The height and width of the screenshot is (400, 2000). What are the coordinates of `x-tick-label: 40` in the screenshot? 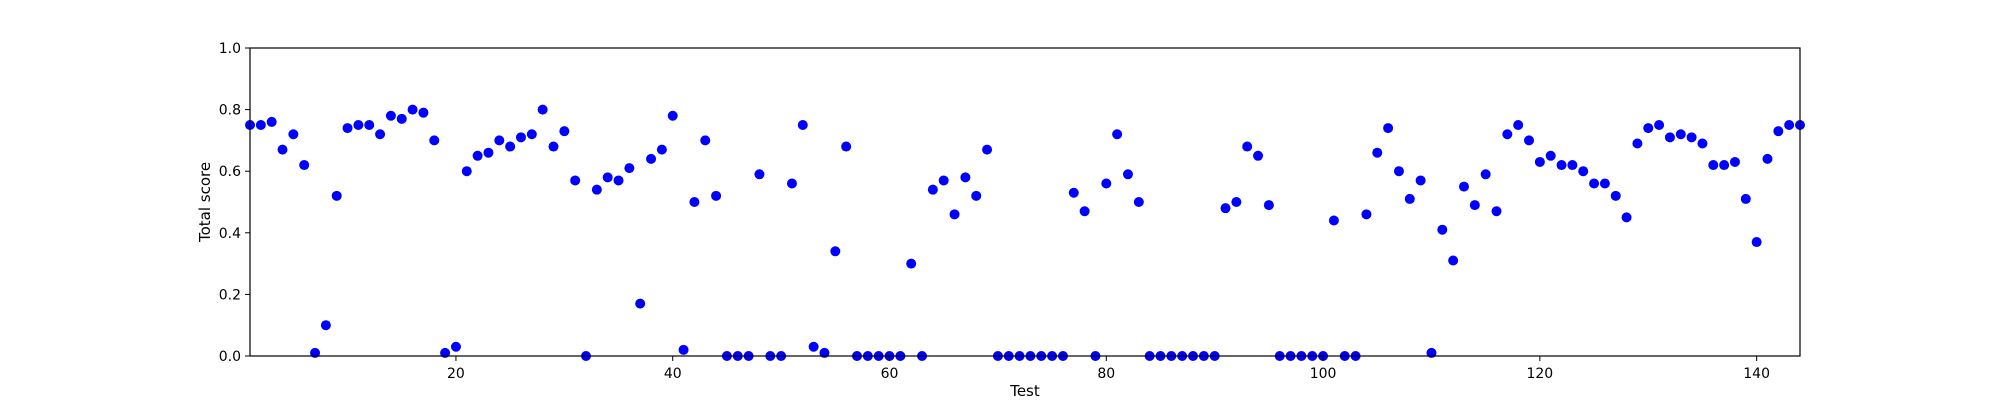 It's located at (673, 374).